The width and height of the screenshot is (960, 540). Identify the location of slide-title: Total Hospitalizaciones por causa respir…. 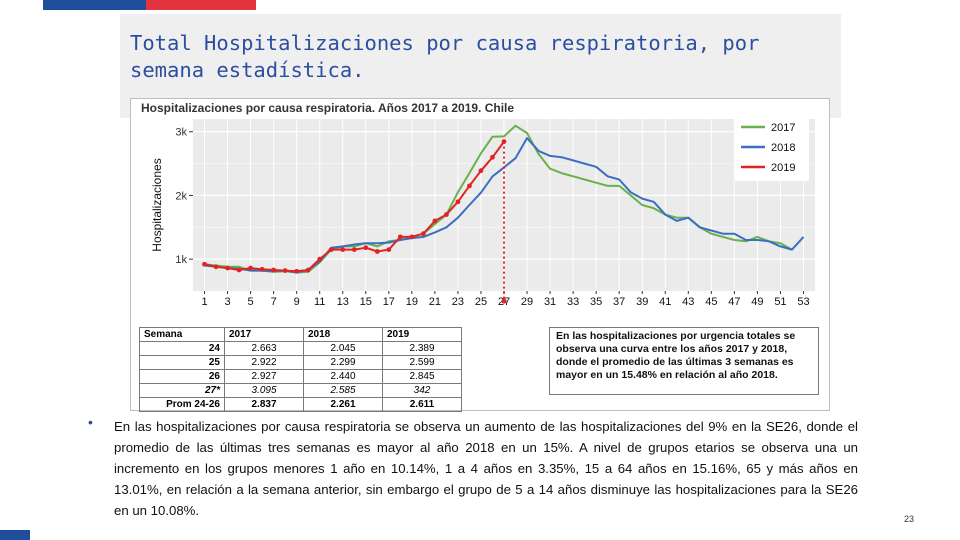
(445, 56).